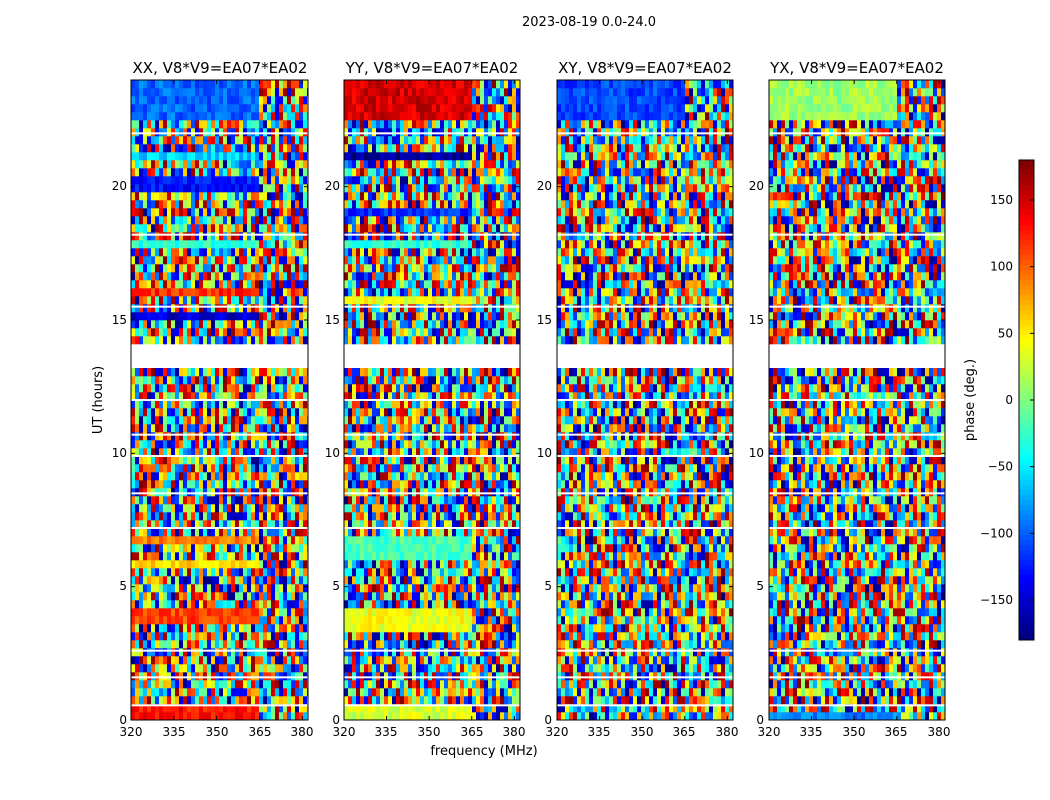 The width and height of the screenshot is (1050, 800). I want to click on colorbar-tick-label: −50, so click(1000, 467).